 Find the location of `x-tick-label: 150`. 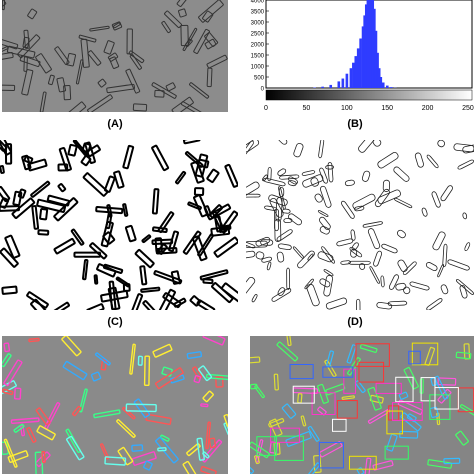

x-tick-label: 150 is located at coordinates (387, 108).